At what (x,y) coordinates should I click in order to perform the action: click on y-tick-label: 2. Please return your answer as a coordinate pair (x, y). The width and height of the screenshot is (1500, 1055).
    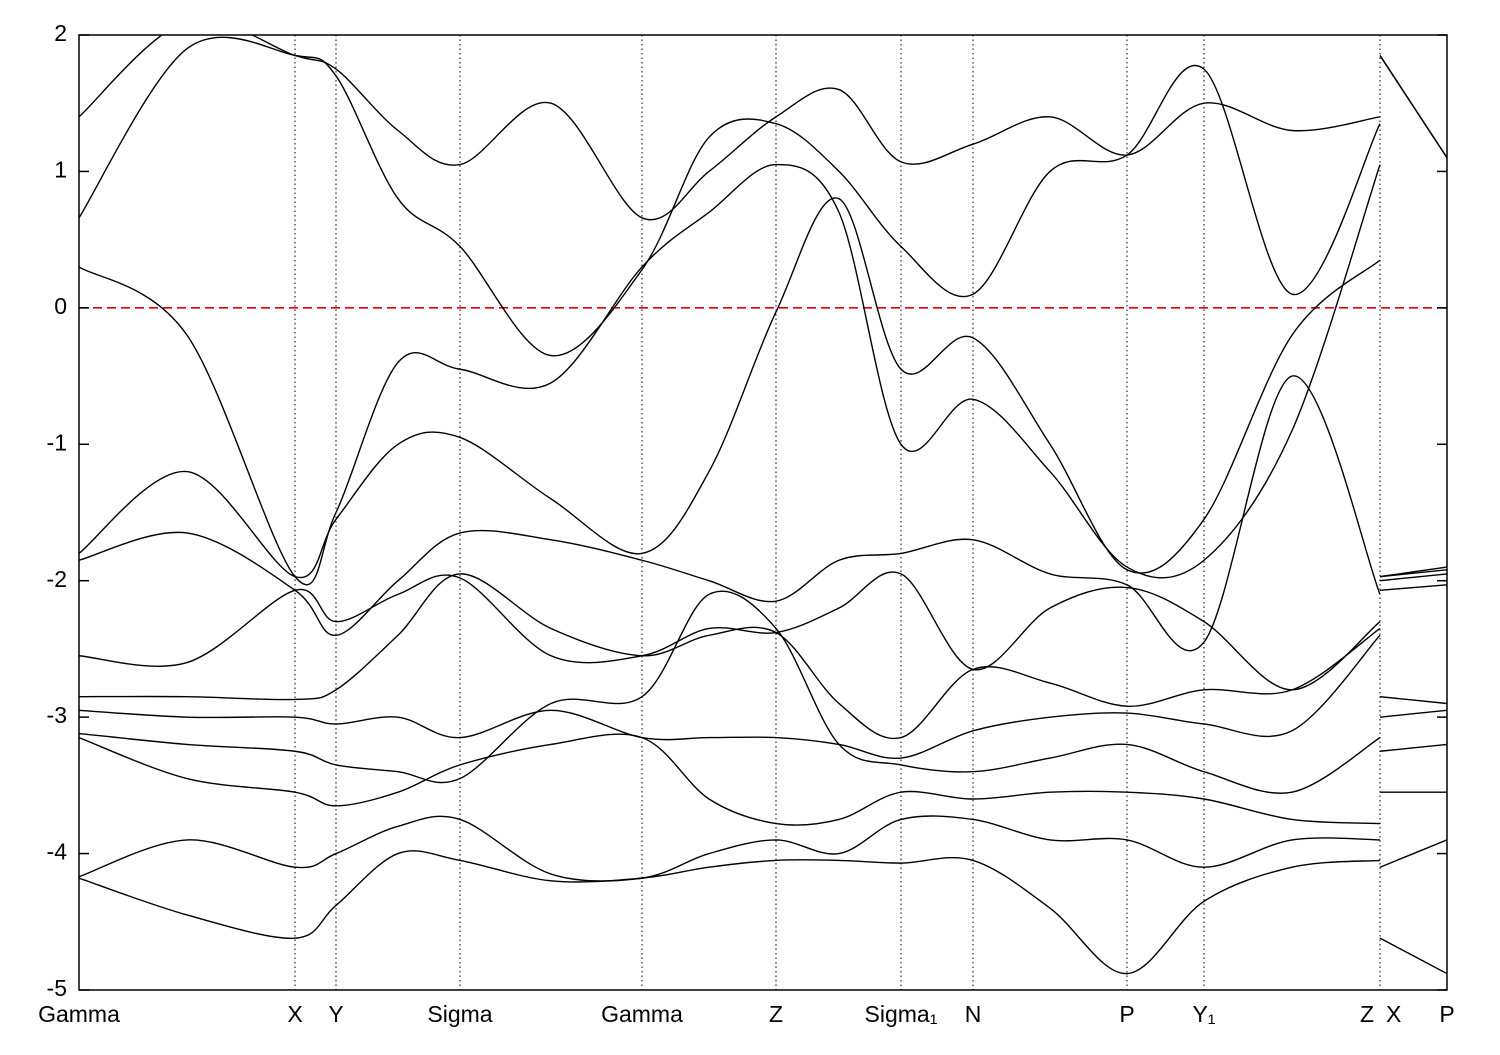
    Looking at the image, I should click on (60, 33).